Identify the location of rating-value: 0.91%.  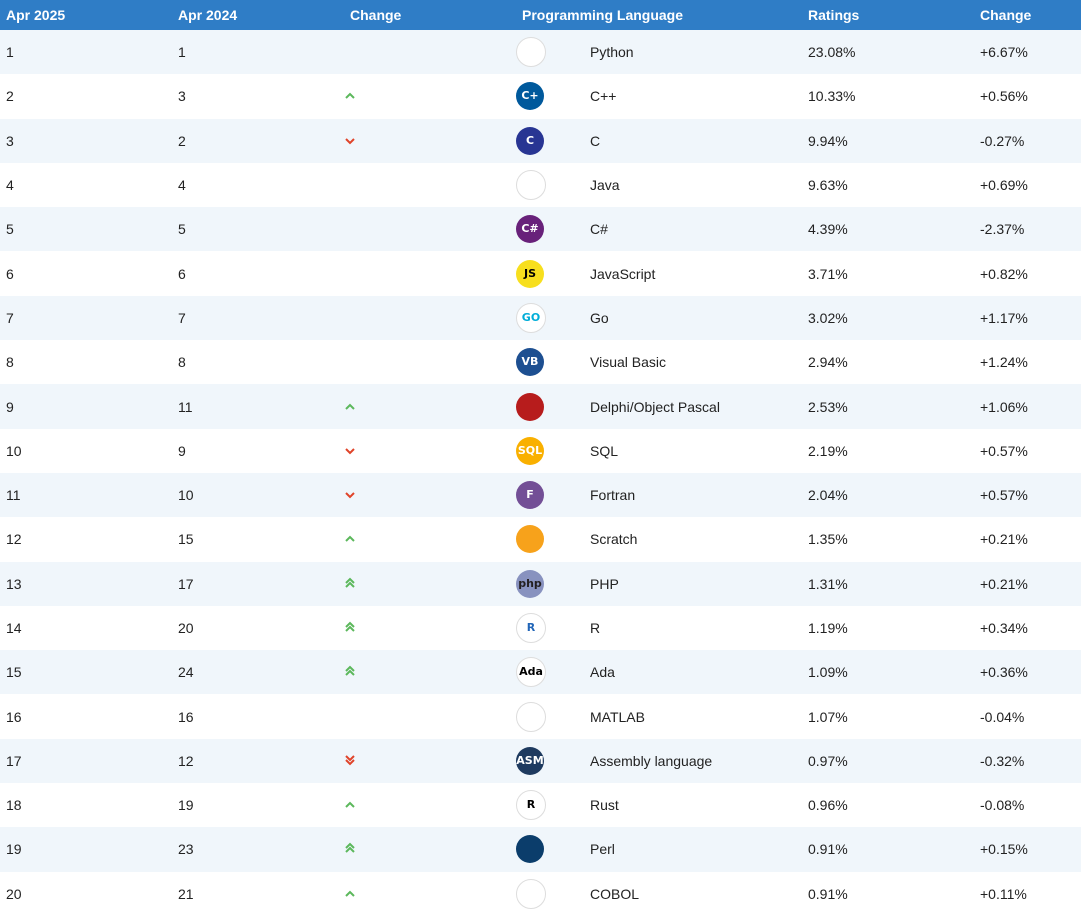
(828, 849).